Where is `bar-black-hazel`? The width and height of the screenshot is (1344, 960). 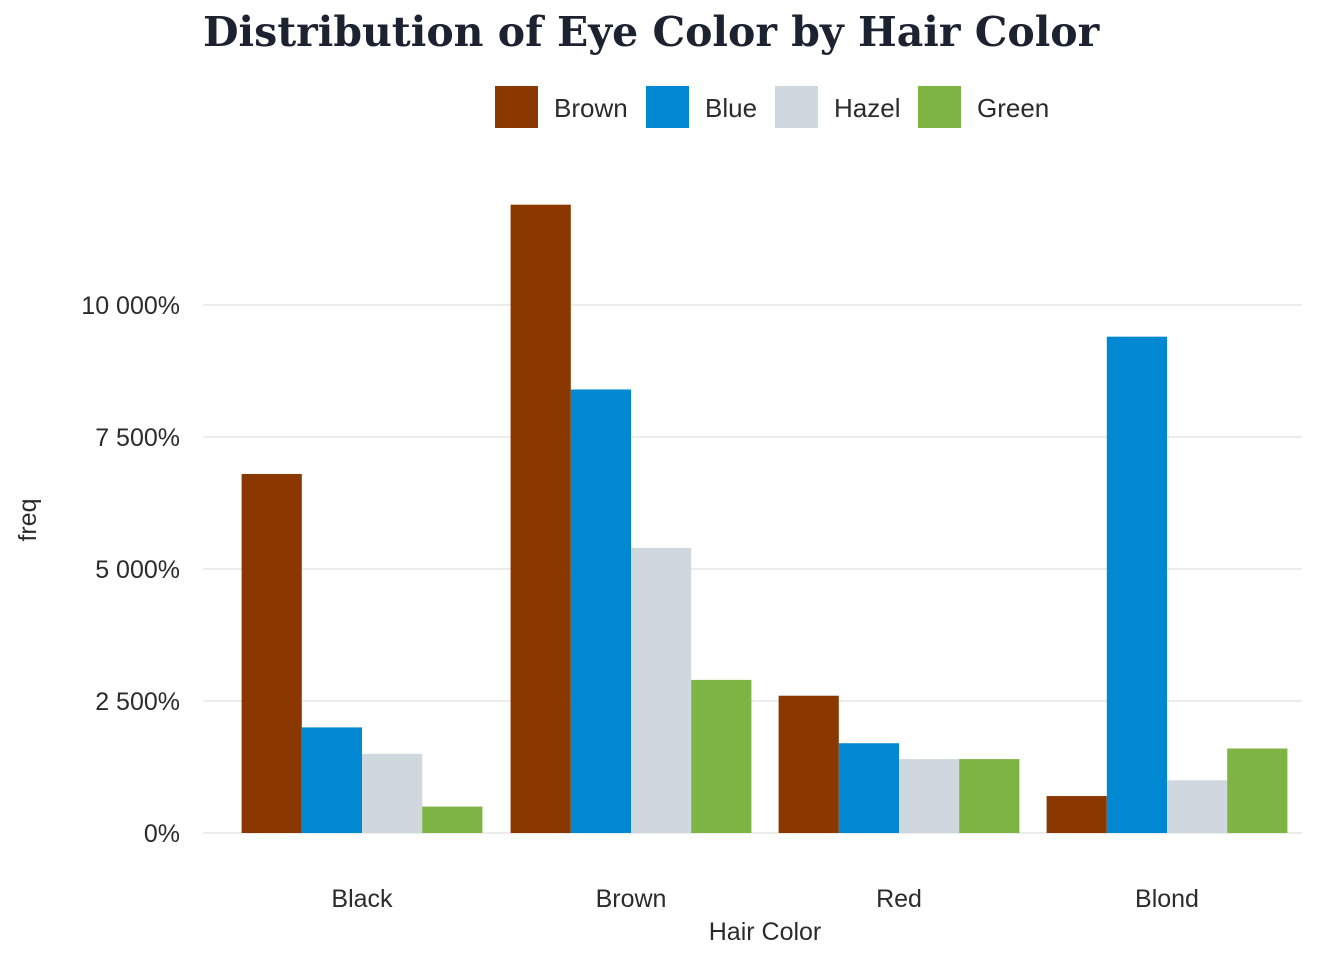
bar-black-hazel is located at coordinates (392, 793).